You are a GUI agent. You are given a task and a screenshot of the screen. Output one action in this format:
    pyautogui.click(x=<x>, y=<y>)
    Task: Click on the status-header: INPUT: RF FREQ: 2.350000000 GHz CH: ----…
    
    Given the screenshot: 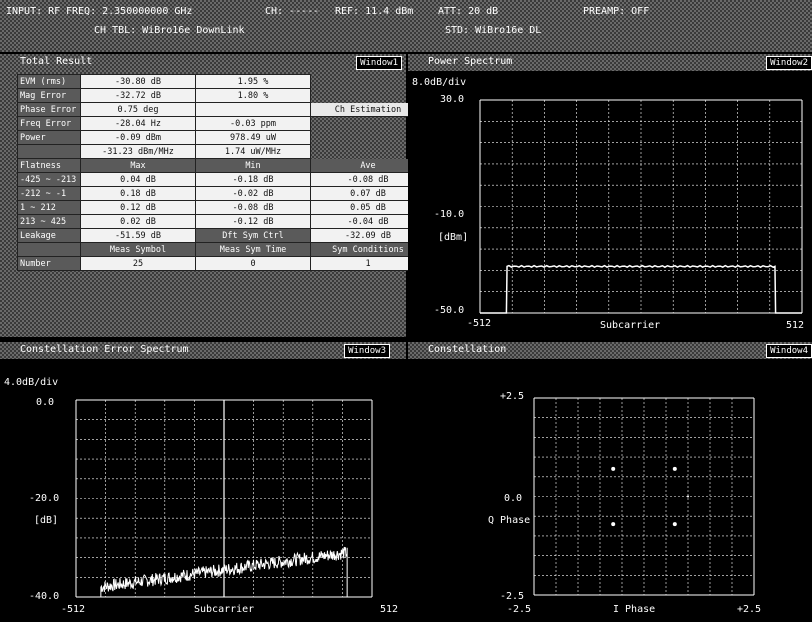 What is the action you would take?
    pyautogui.click(x=406, y=26)
    